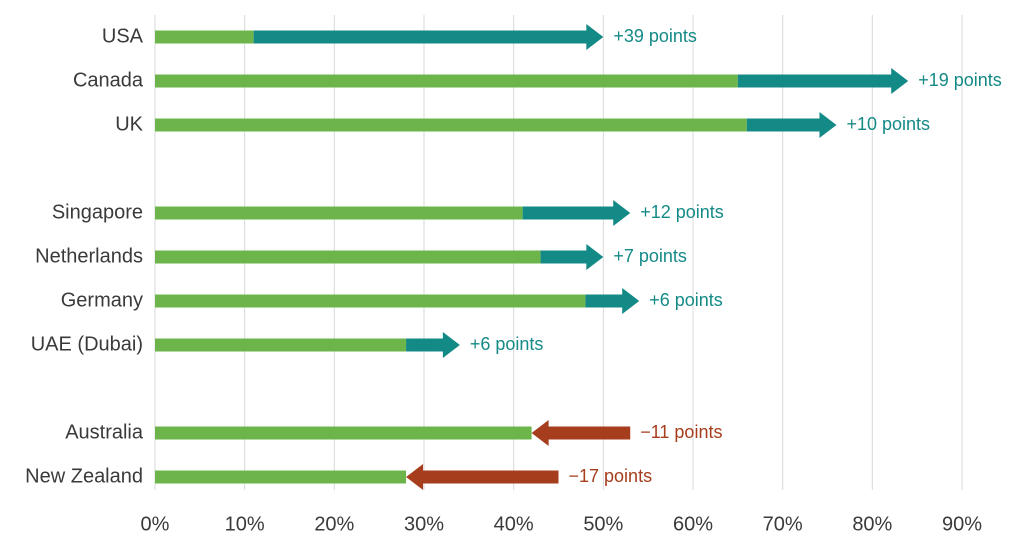 Image resolution: width=1027 pixels, height=539 pixels. I want to click on x-tick-label: 60%, so click(693, 524).